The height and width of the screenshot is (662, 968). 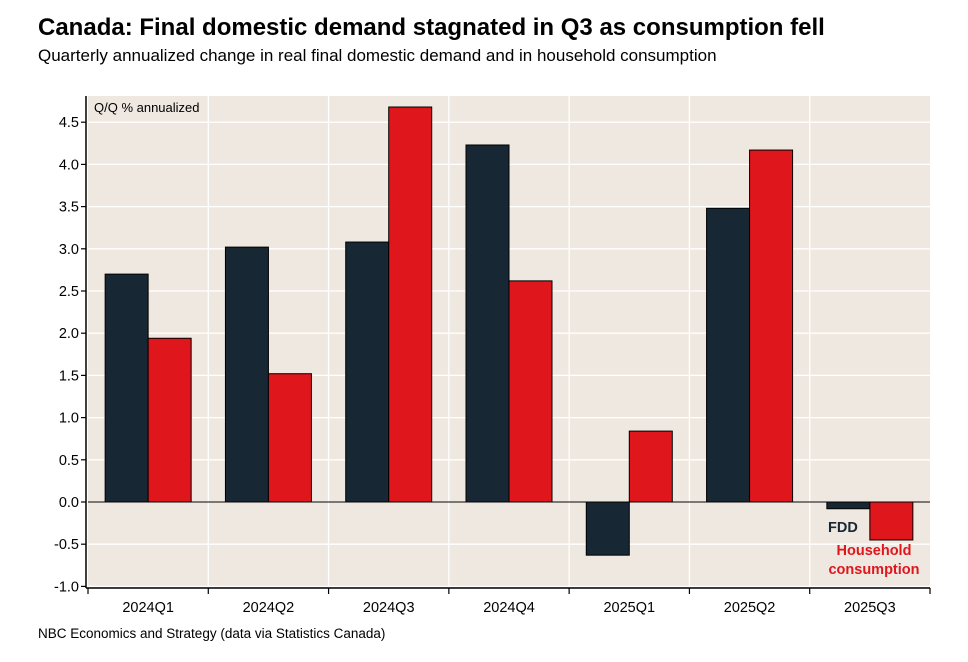 What do you see at coordinates (509, 608) in the screenshot?
I see `x-tick-label: 2024Q4` at bounding box center [509, 608].